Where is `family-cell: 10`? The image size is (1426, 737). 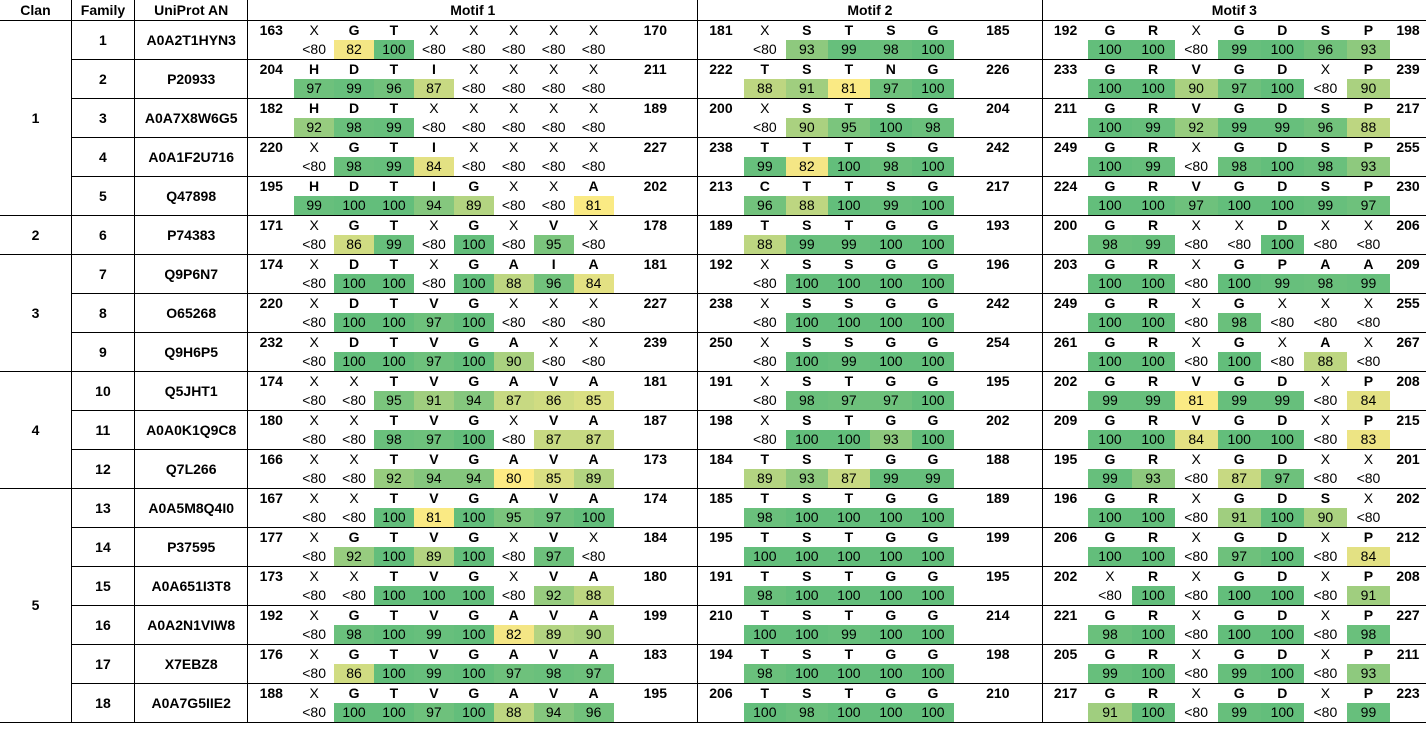
family-cell: 10 is located at coordinates (103, 391).